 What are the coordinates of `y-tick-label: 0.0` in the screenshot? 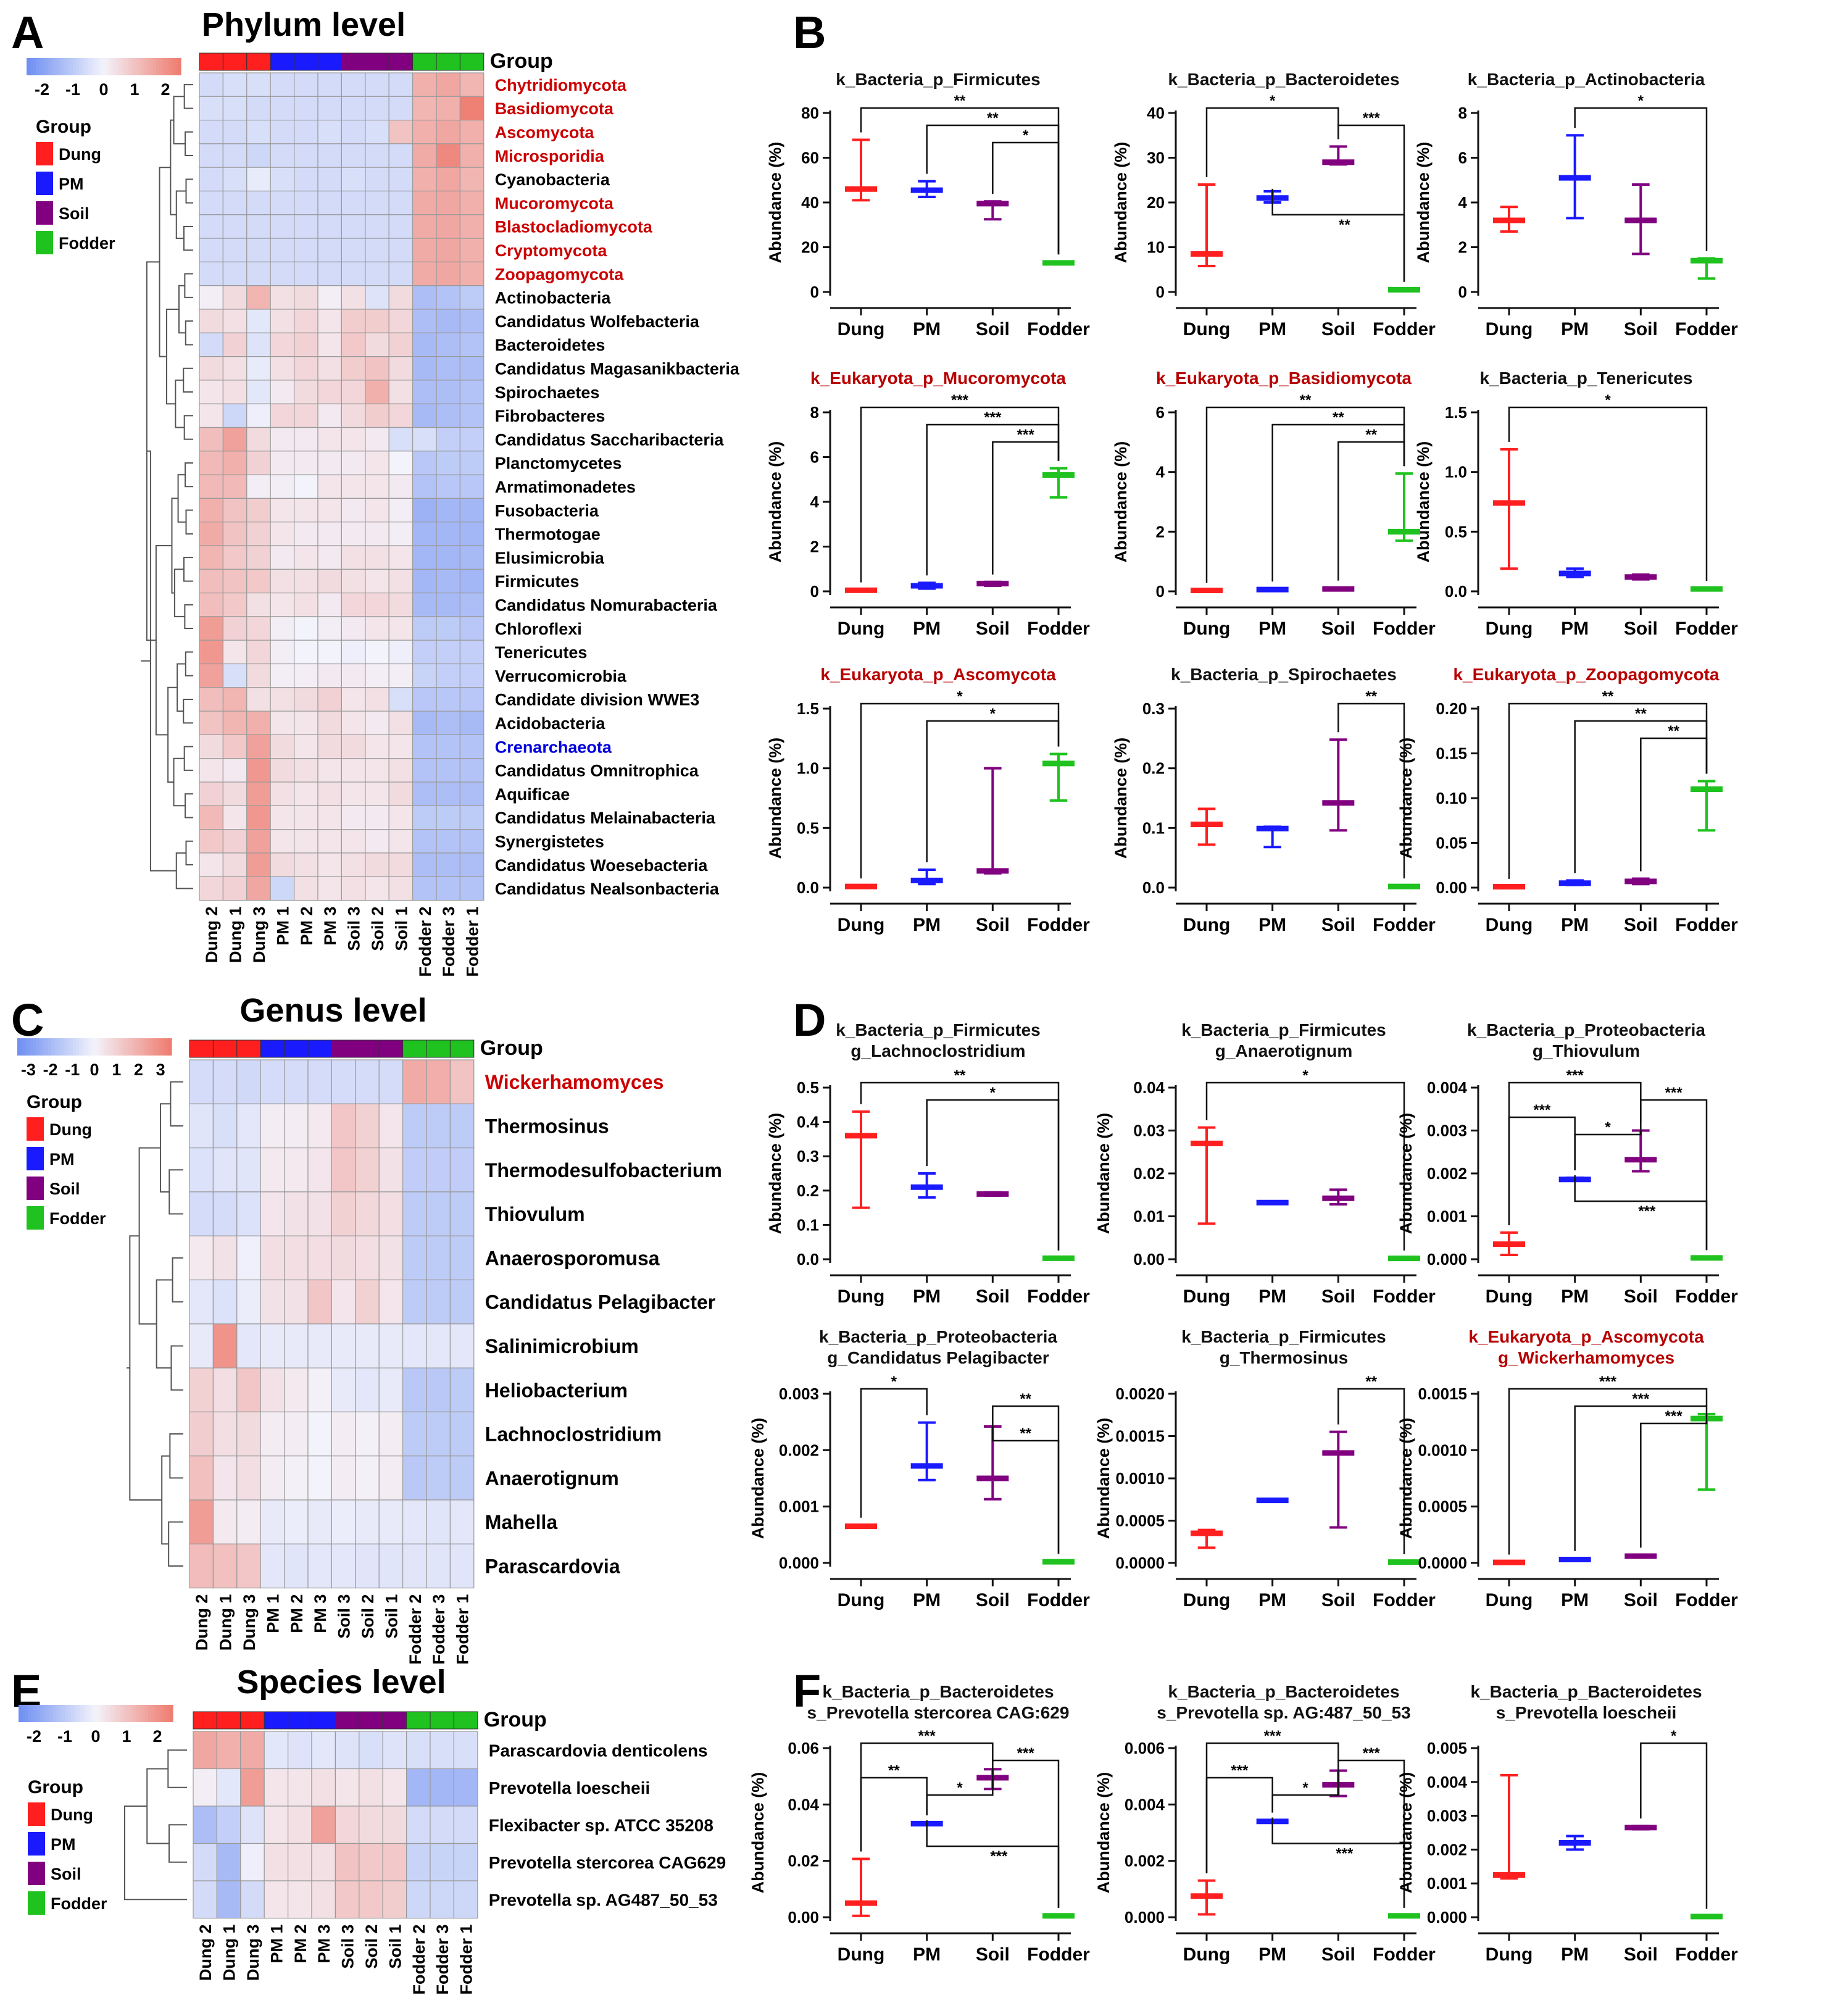 It's located at (1153, 887).